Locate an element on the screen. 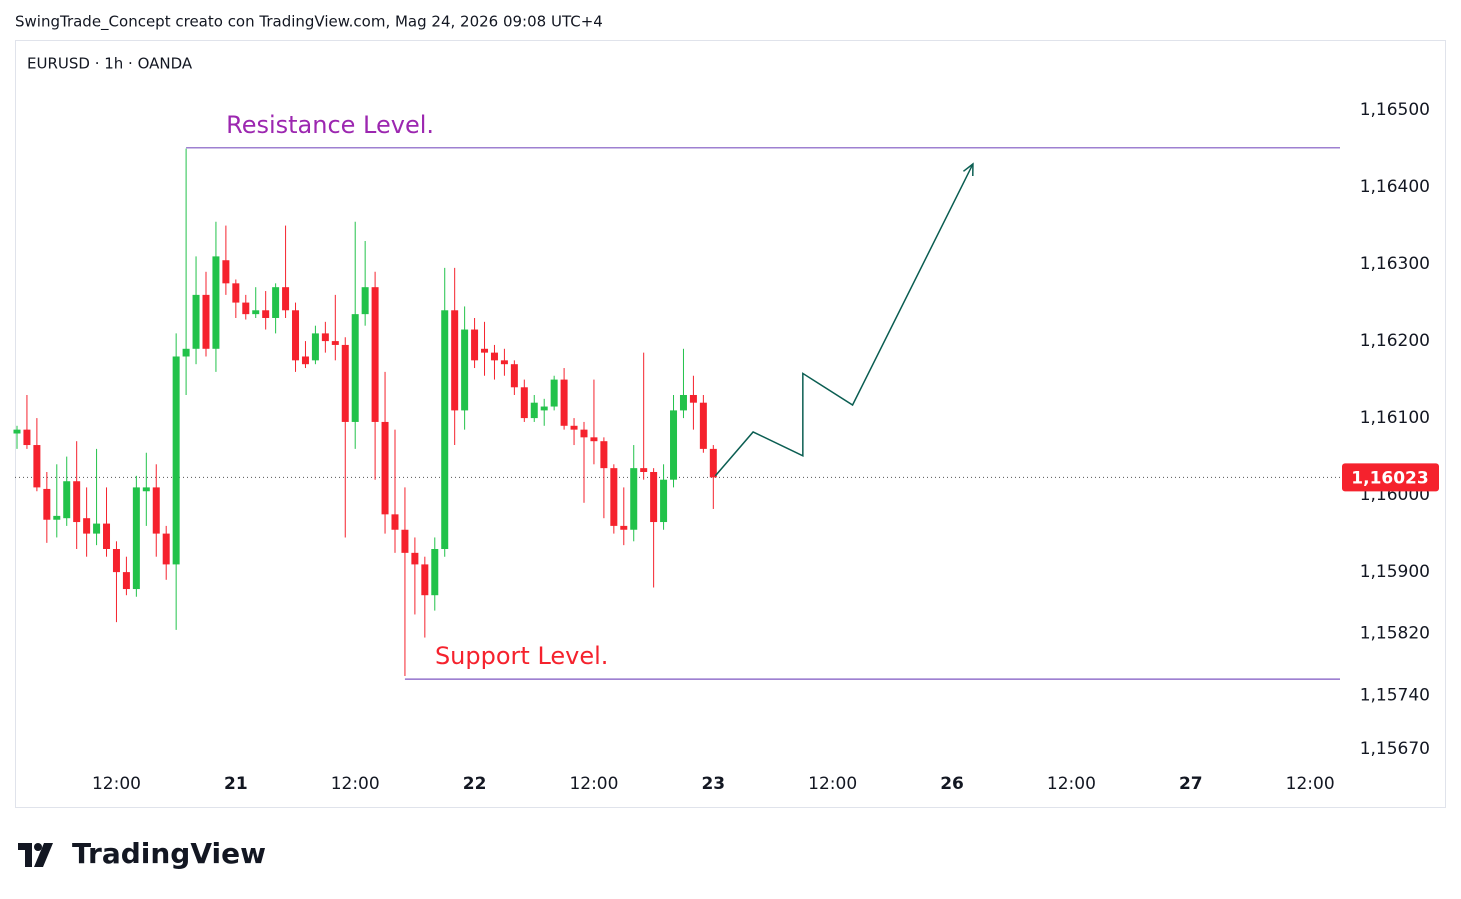 Image resolution: width=1461 pixels, height=899 pixels. last-price-tag is located at coordinates (1390, 477).